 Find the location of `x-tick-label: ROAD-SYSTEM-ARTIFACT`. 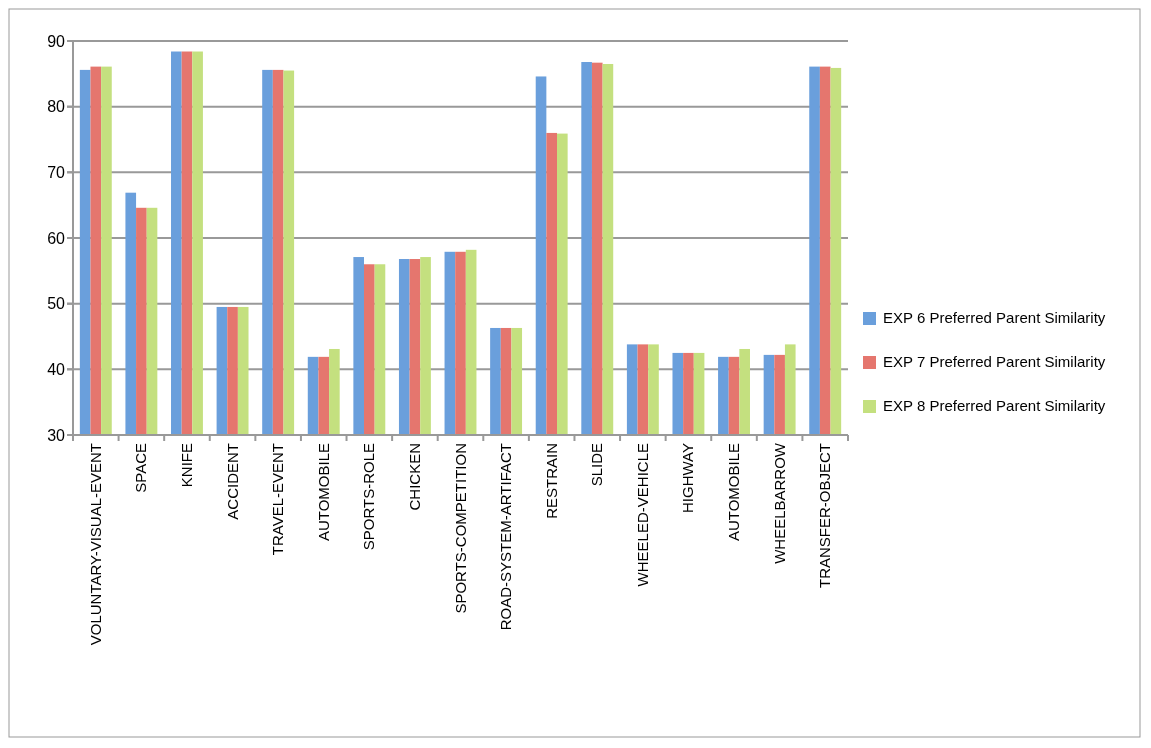

x-tick-label: ROAD-SYSTEM-ARTIFACT is located at coordinates (506, 537).